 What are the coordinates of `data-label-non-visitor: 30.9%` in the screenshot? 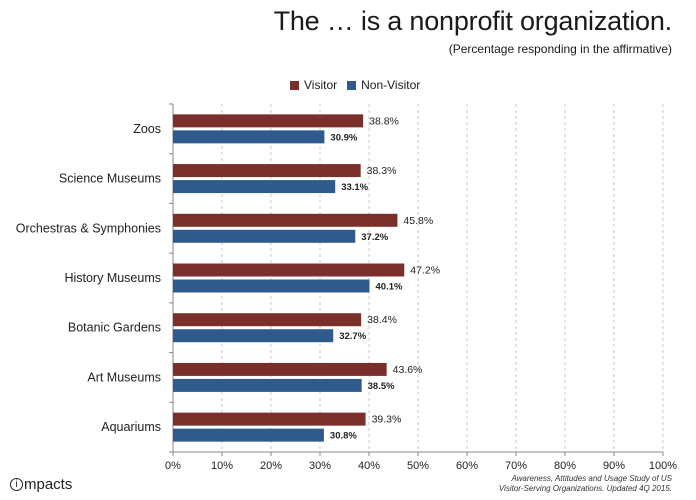 It's located at (343, 137).